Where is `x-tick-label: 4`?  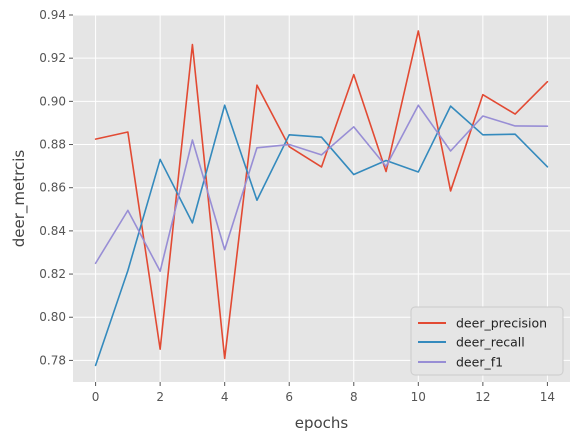 x-tick-label: 4 is located at coordinates (225, 397).